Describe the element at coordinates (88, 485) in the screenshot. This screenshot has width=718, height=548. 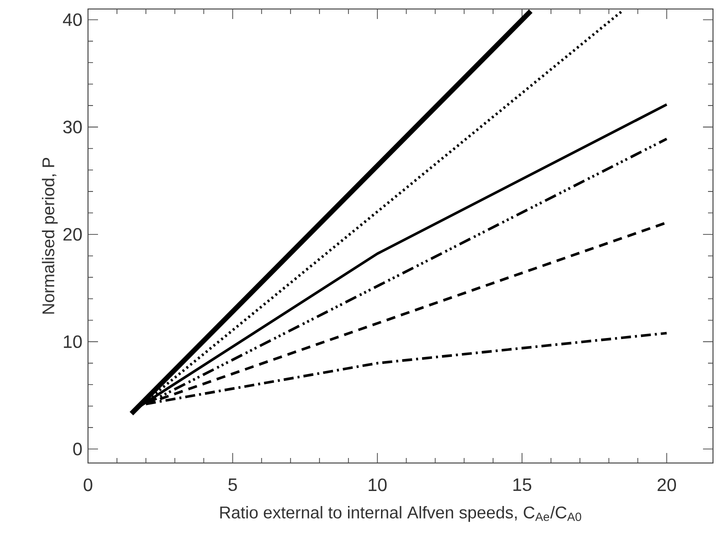
I see `x-tick-label: 0` at that location.